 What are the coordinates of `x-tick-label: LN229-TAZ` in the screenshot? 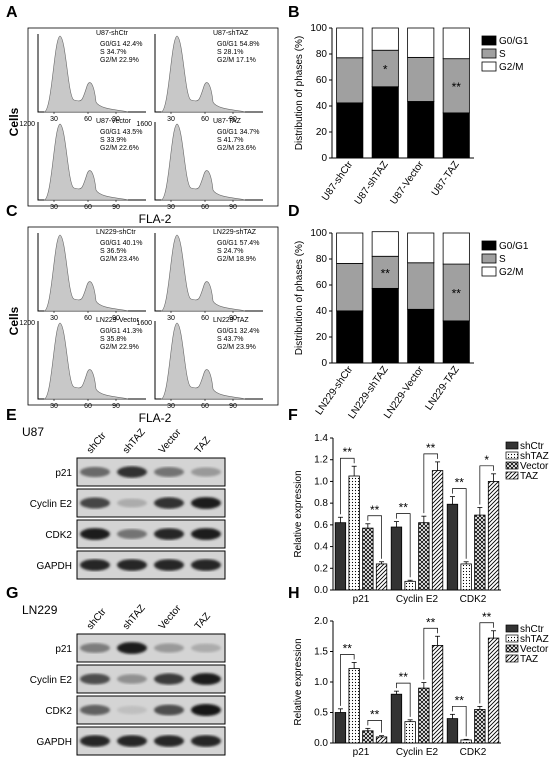 It's located at (442, 388).